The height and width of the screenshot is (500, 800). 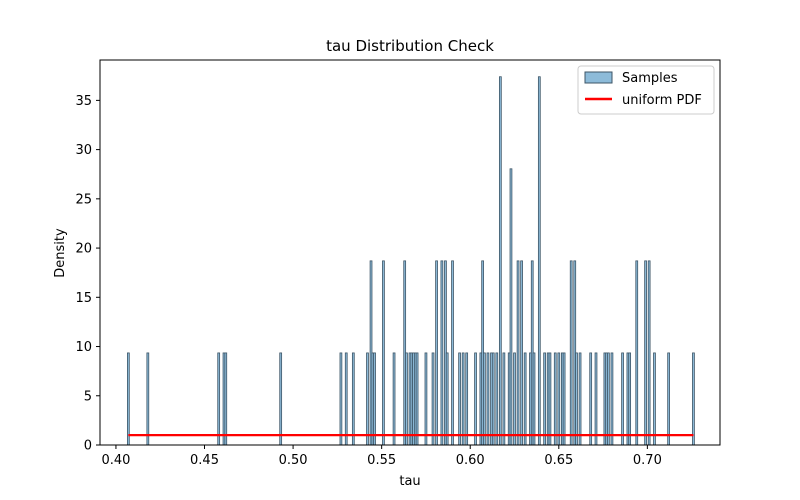 What do you see at coordinates (83, 347) in the screenshot?
I see `y-tick-label: 10` at bounding box center [83, 347].